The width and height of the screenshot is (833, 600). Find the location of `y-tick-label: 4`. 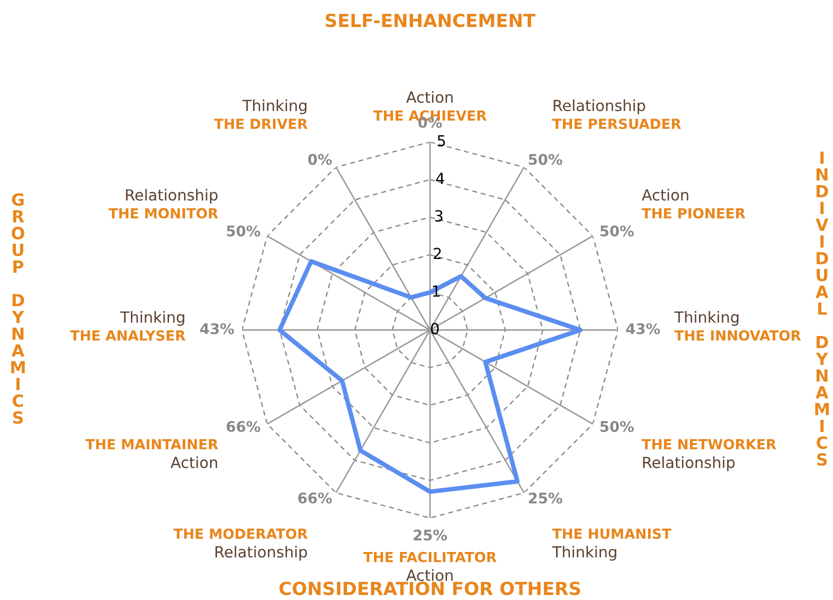

y-tick-label: 4 is located at coordinates (440, 178).